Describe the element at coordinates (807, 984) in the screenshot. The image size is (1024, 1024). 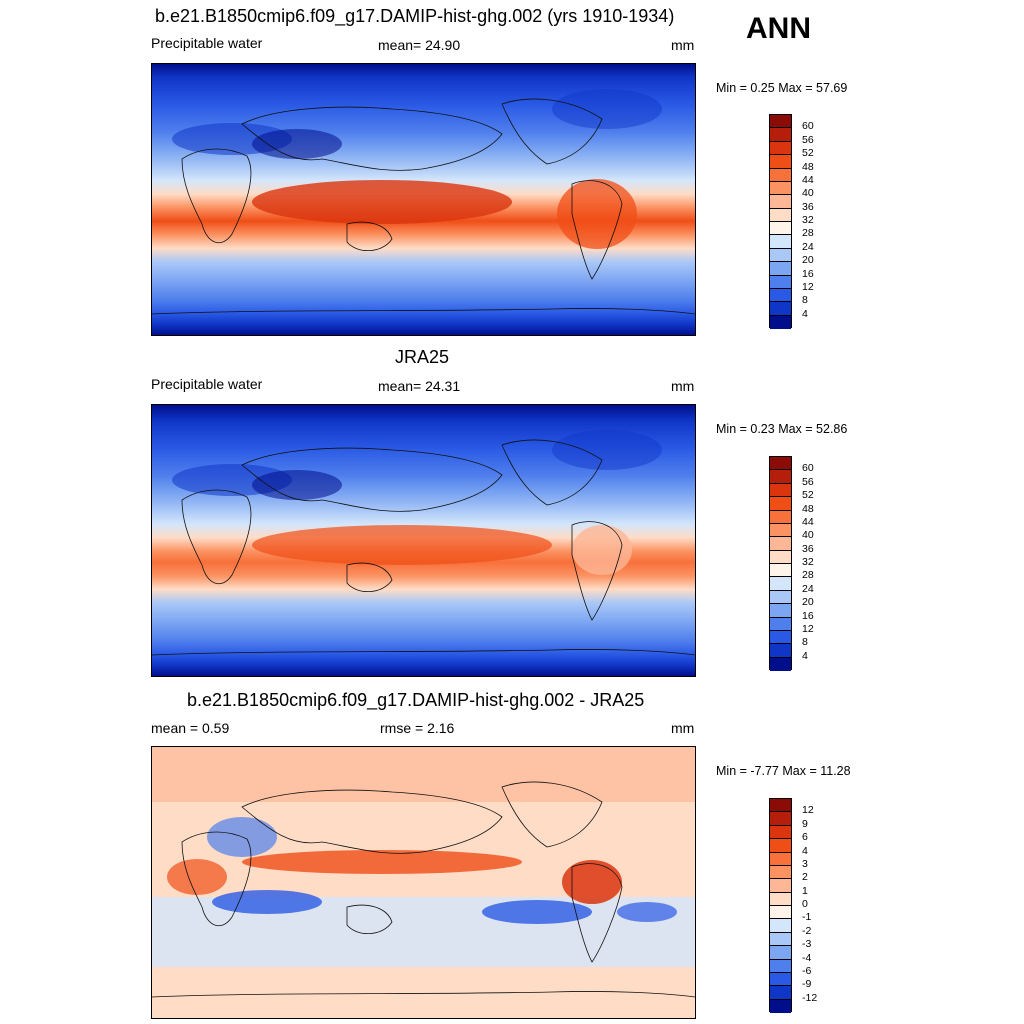
I see `colorbar-tick-label: -9` at that location.